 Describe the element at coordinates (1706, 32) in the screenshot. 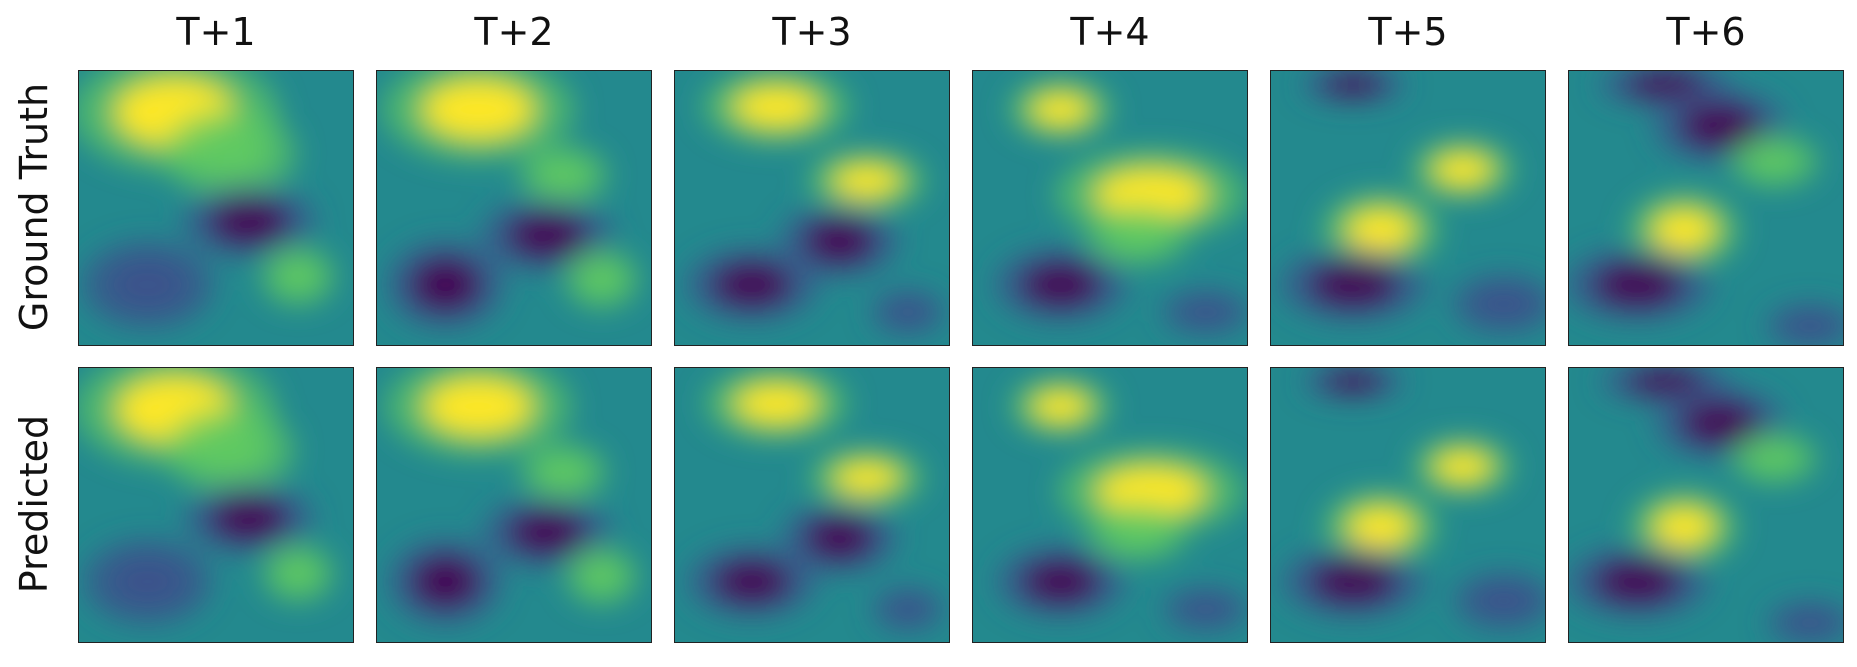

I see `column-title-t6: T+6` at that location.